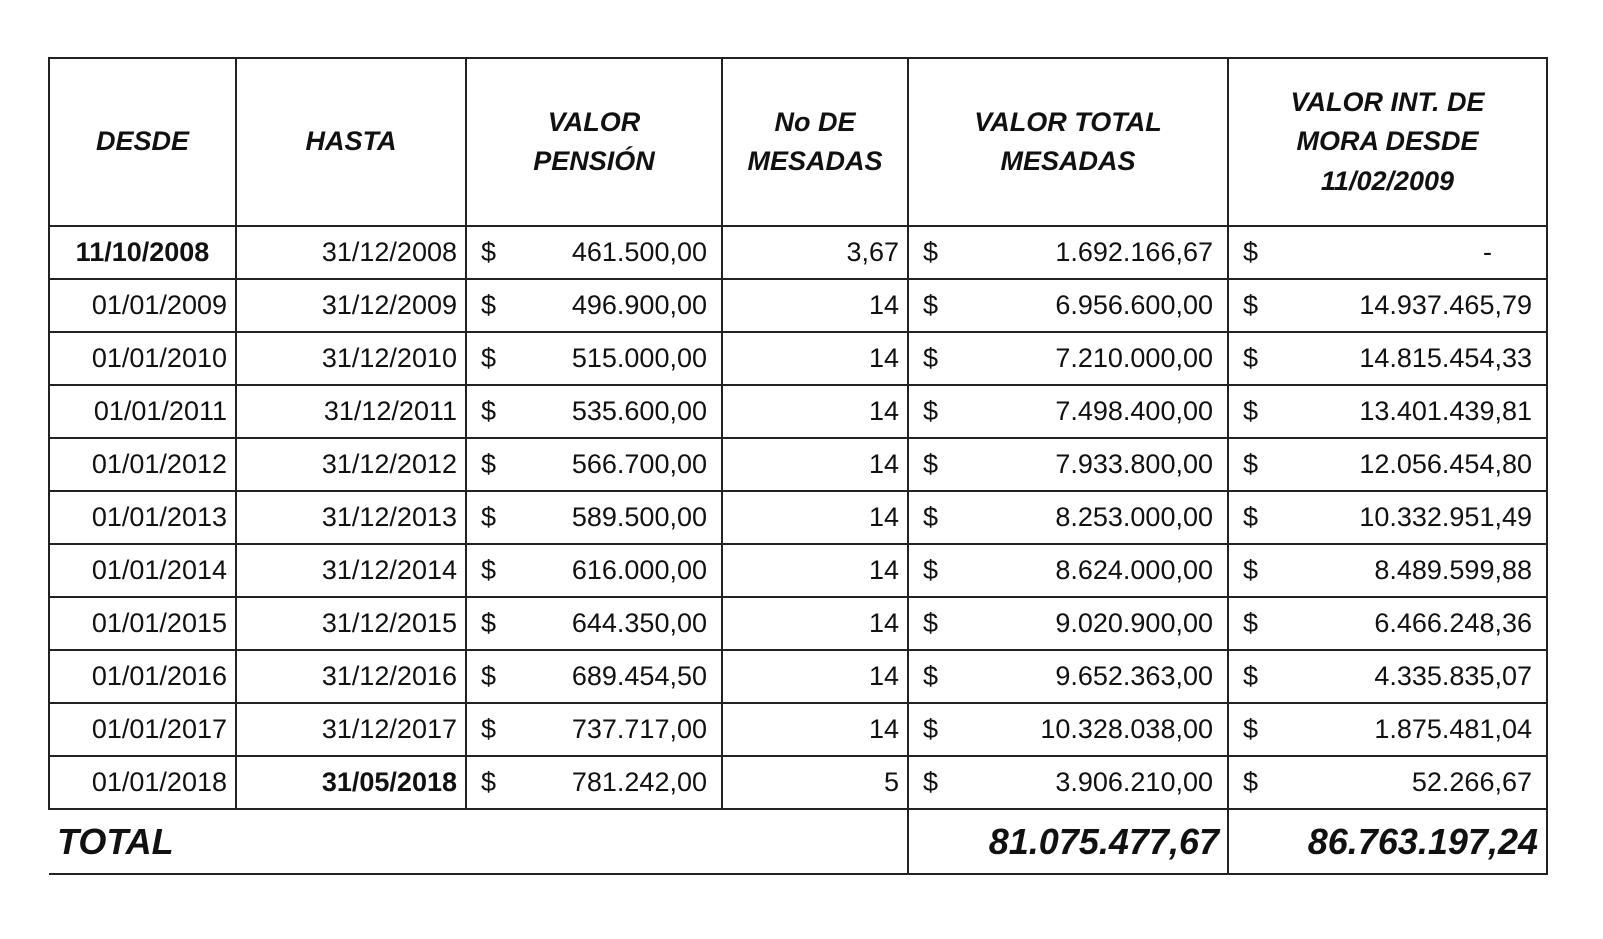 The width and height of the screenshot is (1603, 939). What do you see at coordinates (594, 517) in the screenshot?
I see `pension-cell: $589.500,00` at bounding box center [594, 517].